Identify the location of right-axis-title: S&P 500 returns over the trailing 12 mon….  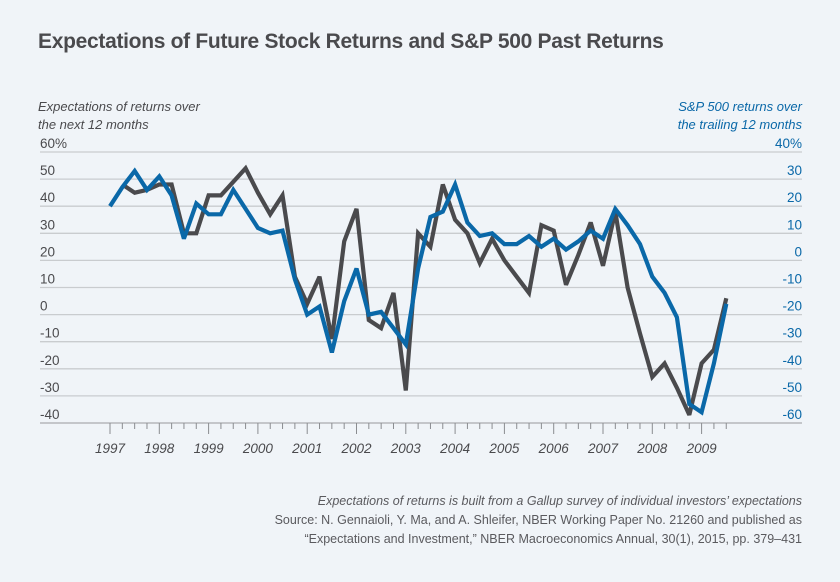
(740, 116).